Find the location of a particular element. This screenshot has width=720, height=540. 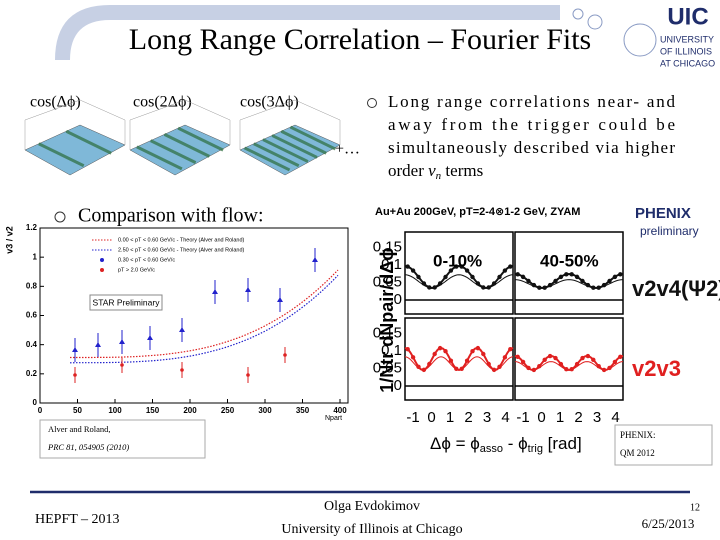

x-tick-label: 1 is located at coordinates (560, 417).